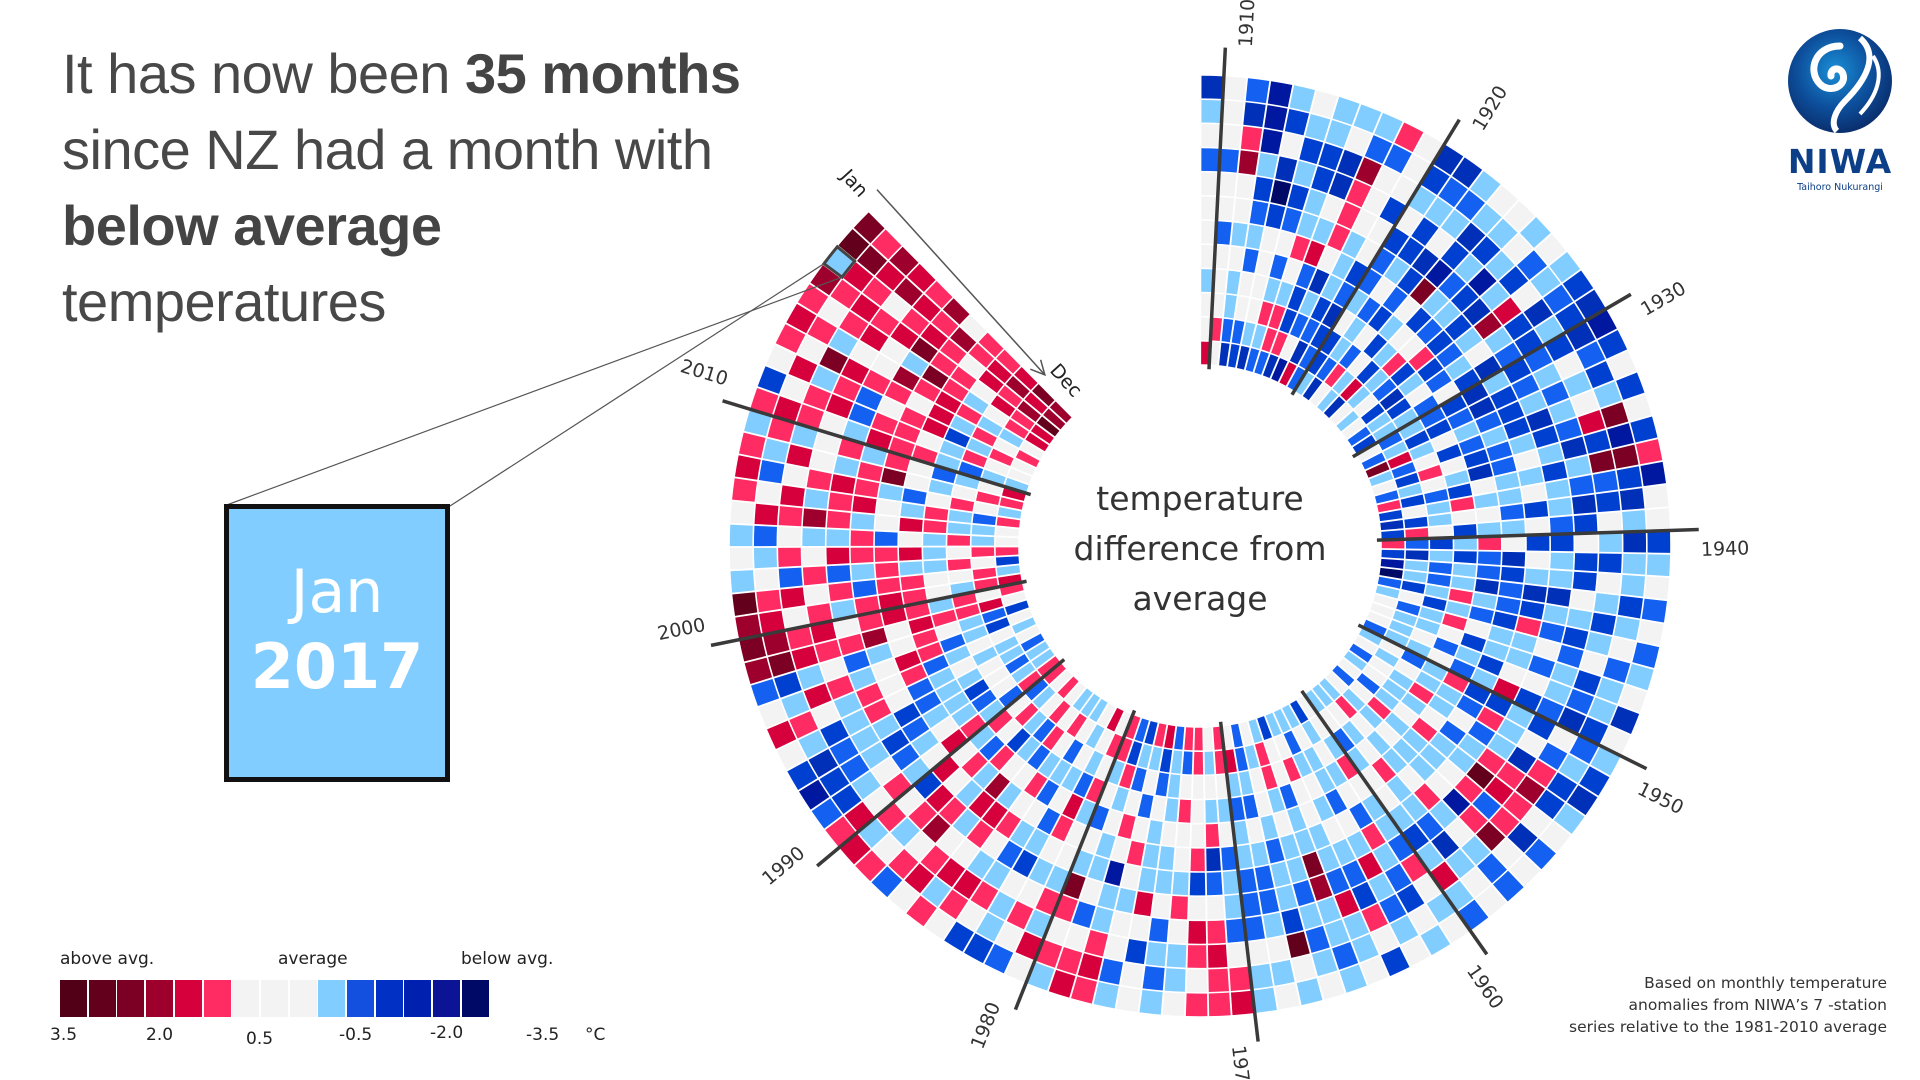  I want to click on center-label-line-3: average, so click(1199, 598).